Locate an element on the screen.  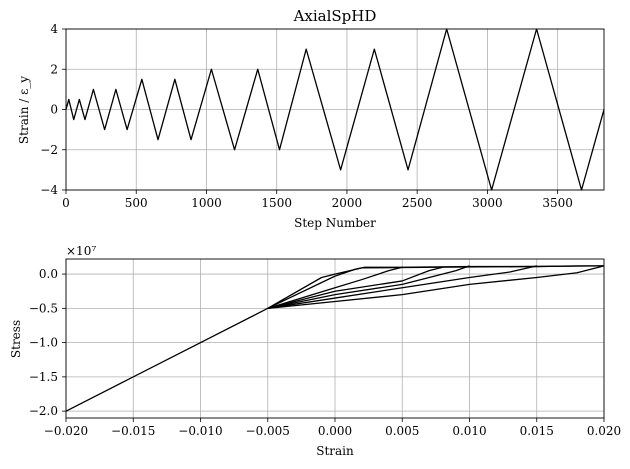
x-tick-label: 3000 is located at coordinates (487, 203).